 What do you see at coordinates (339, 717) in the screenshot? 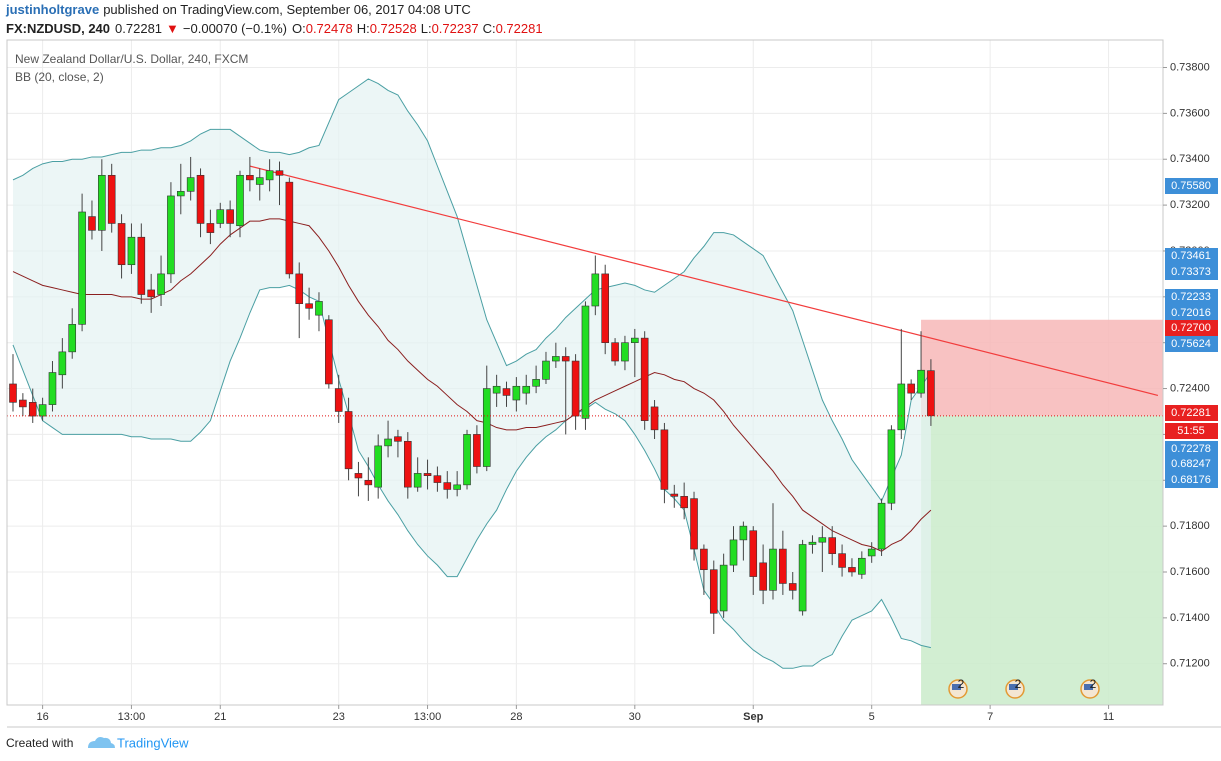
I see `x-tick-label: 23` at bounding box center [339, 717].